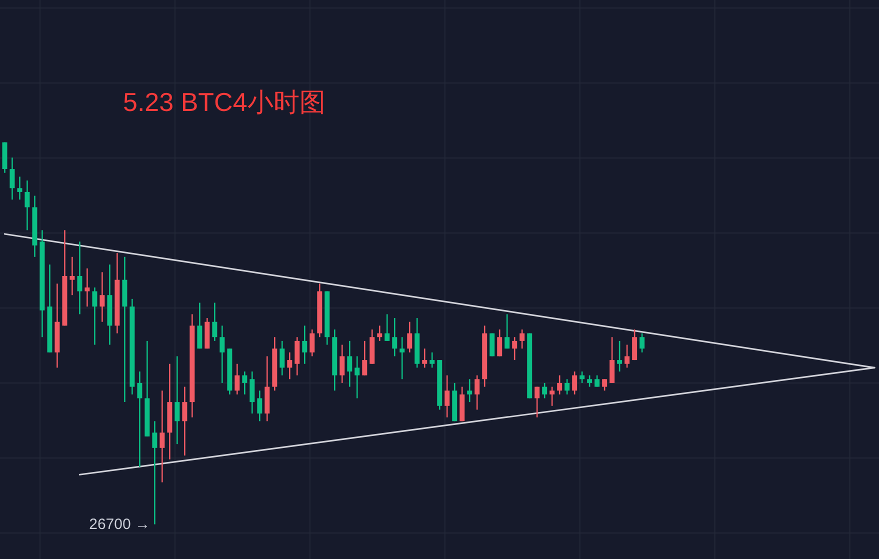 The image size is (879, 559). I want to click on chart-title: 5.23 BTC4小时图, so click(224, 102).